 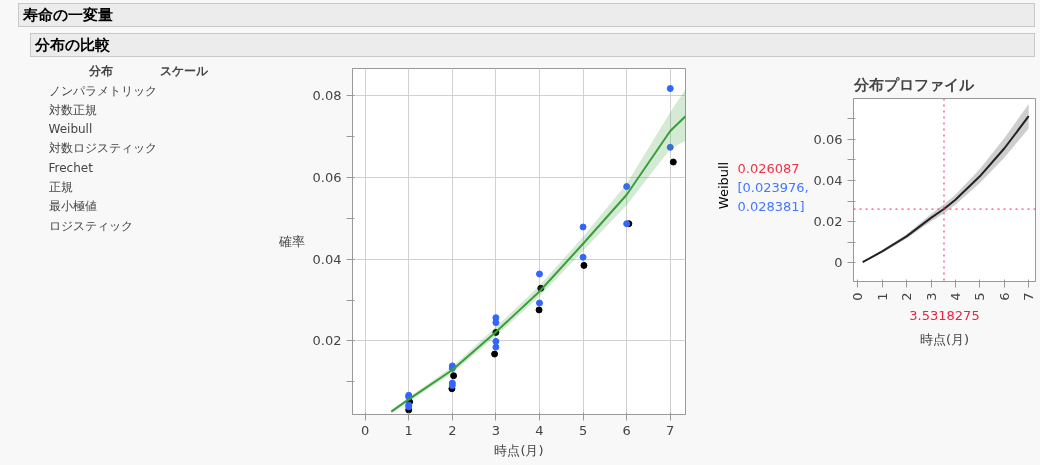 What do you see at coordinates (768, 168) in the screenshot?
I see `text: 0.026087` at bounding box center [768, 168].